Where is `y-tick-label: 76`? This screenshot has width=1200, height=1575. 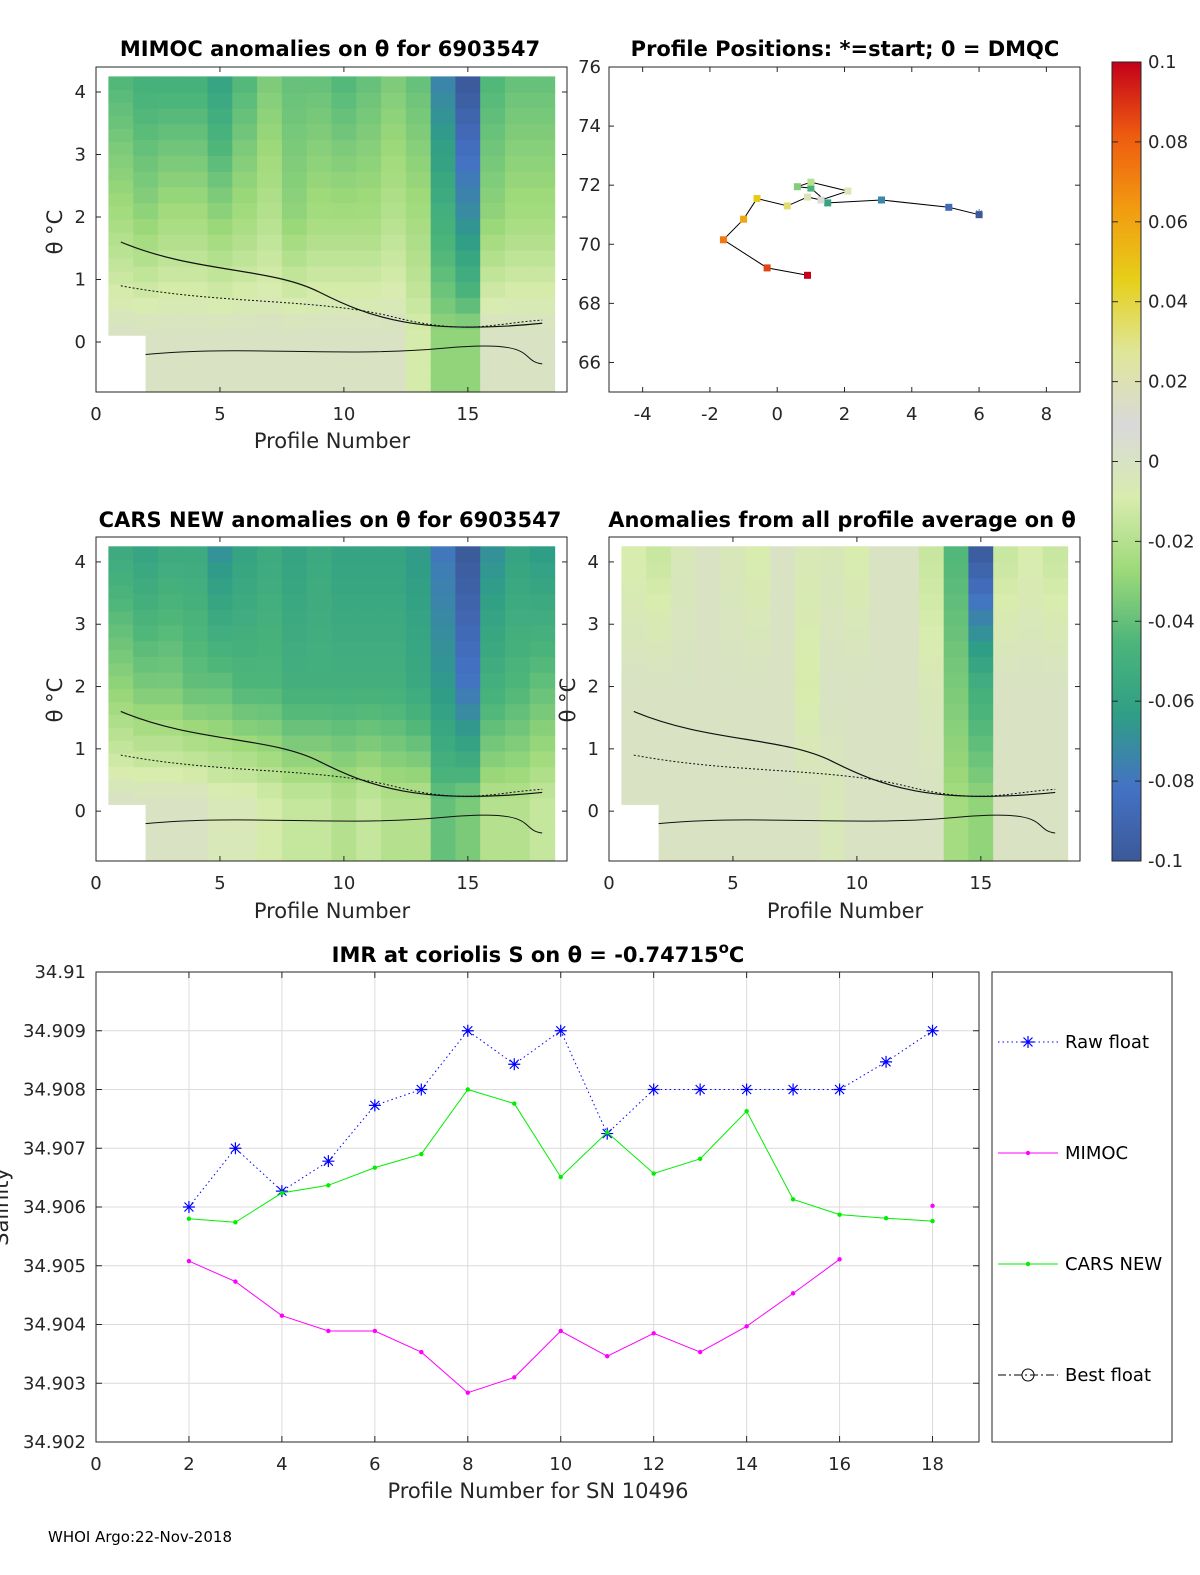 y-tick-label: 76 is located at coordinates (589, 67).